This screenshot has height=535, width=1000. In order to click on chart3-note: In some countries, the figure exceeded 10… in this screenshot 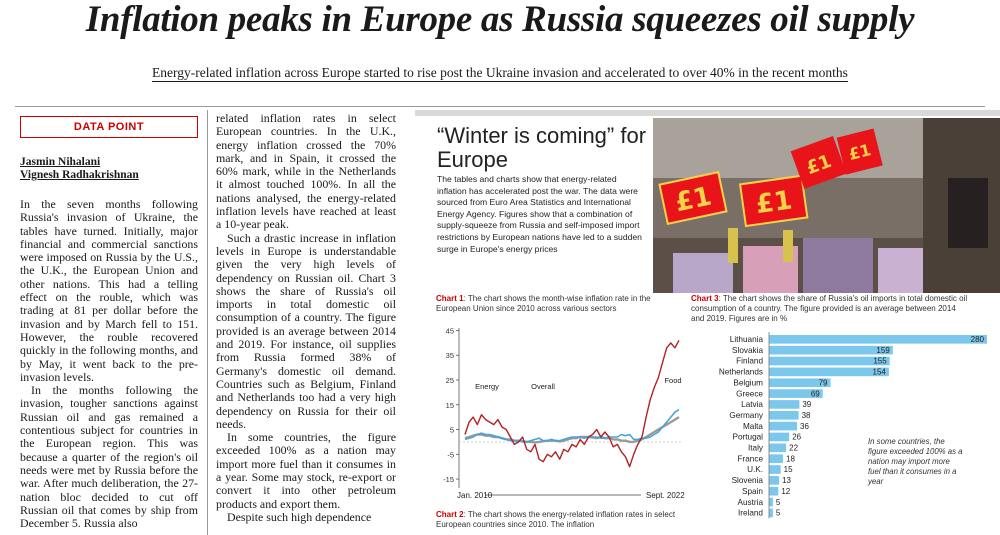, I will do `click(915, 461)`.